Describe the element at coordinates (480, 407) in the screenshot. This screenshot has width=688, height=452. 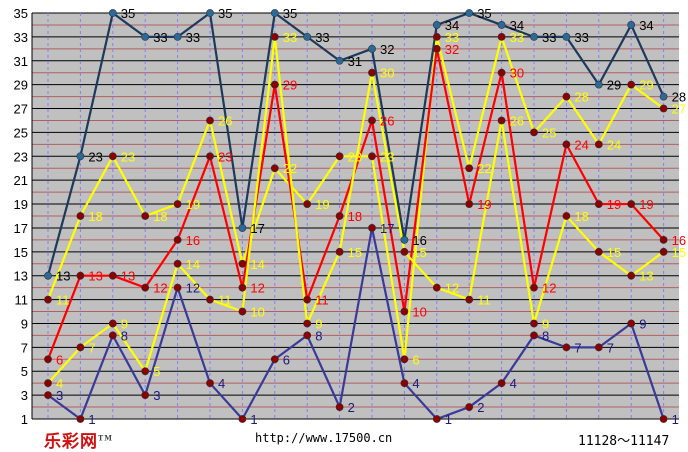
I see `data-label: 2` at that location.